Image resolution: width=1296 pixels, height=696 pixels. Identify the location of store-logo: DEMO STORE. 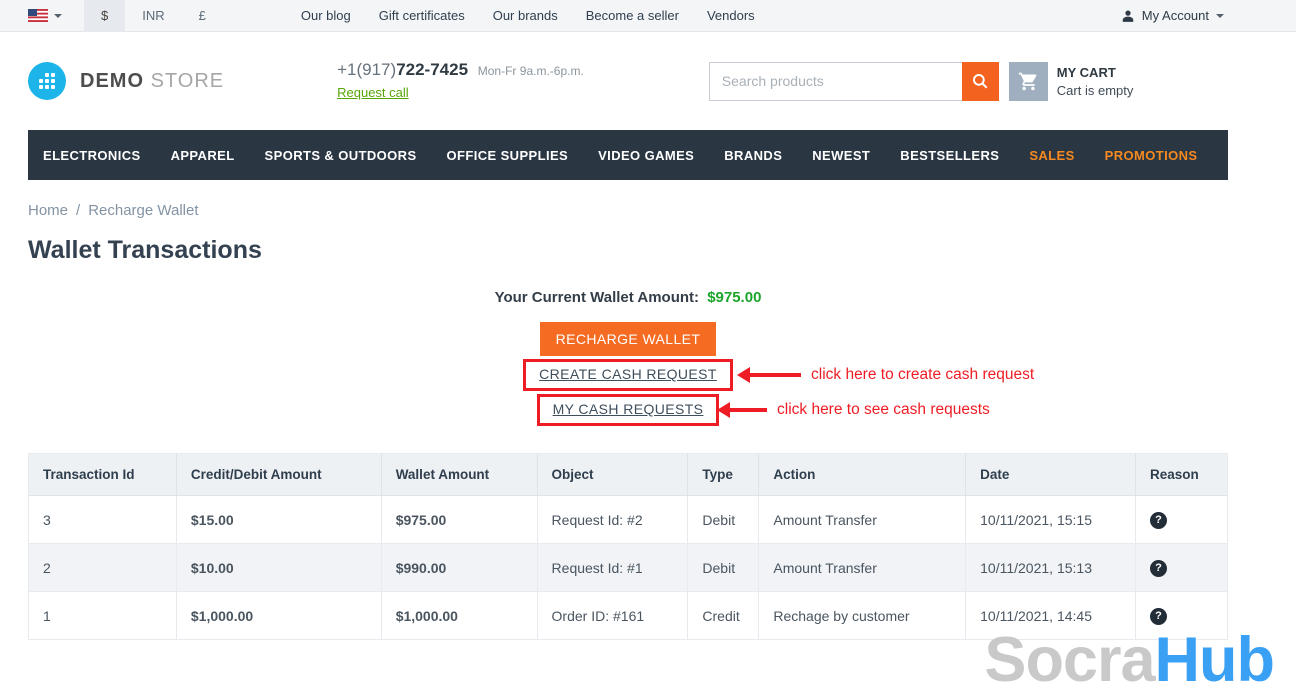
(126, 81).